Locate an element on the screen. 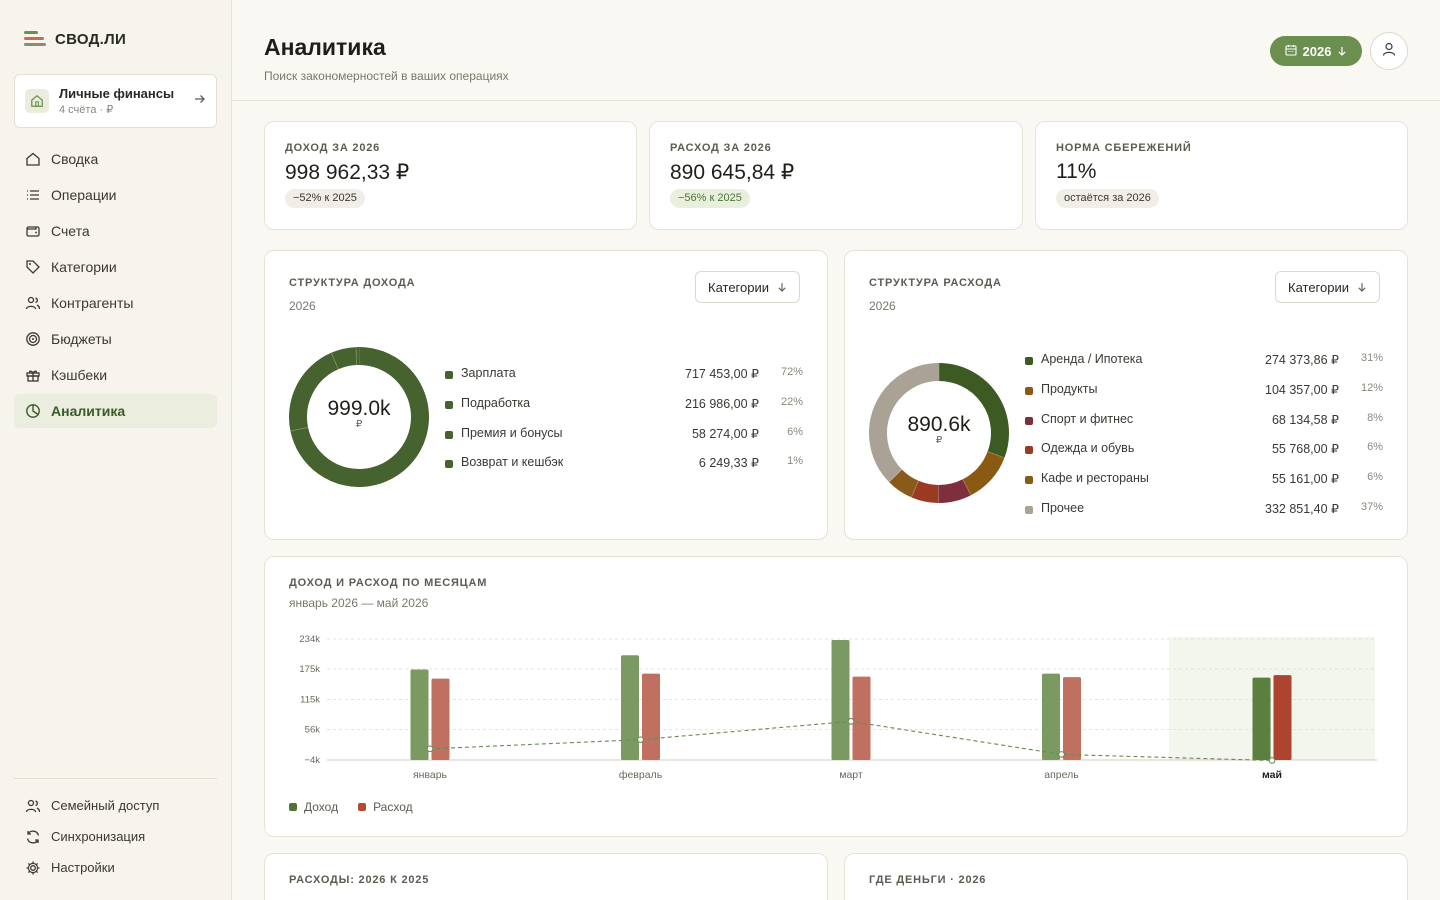  expense-donut-chart: 890.6k ₽ is located at coordinates (939, 433).